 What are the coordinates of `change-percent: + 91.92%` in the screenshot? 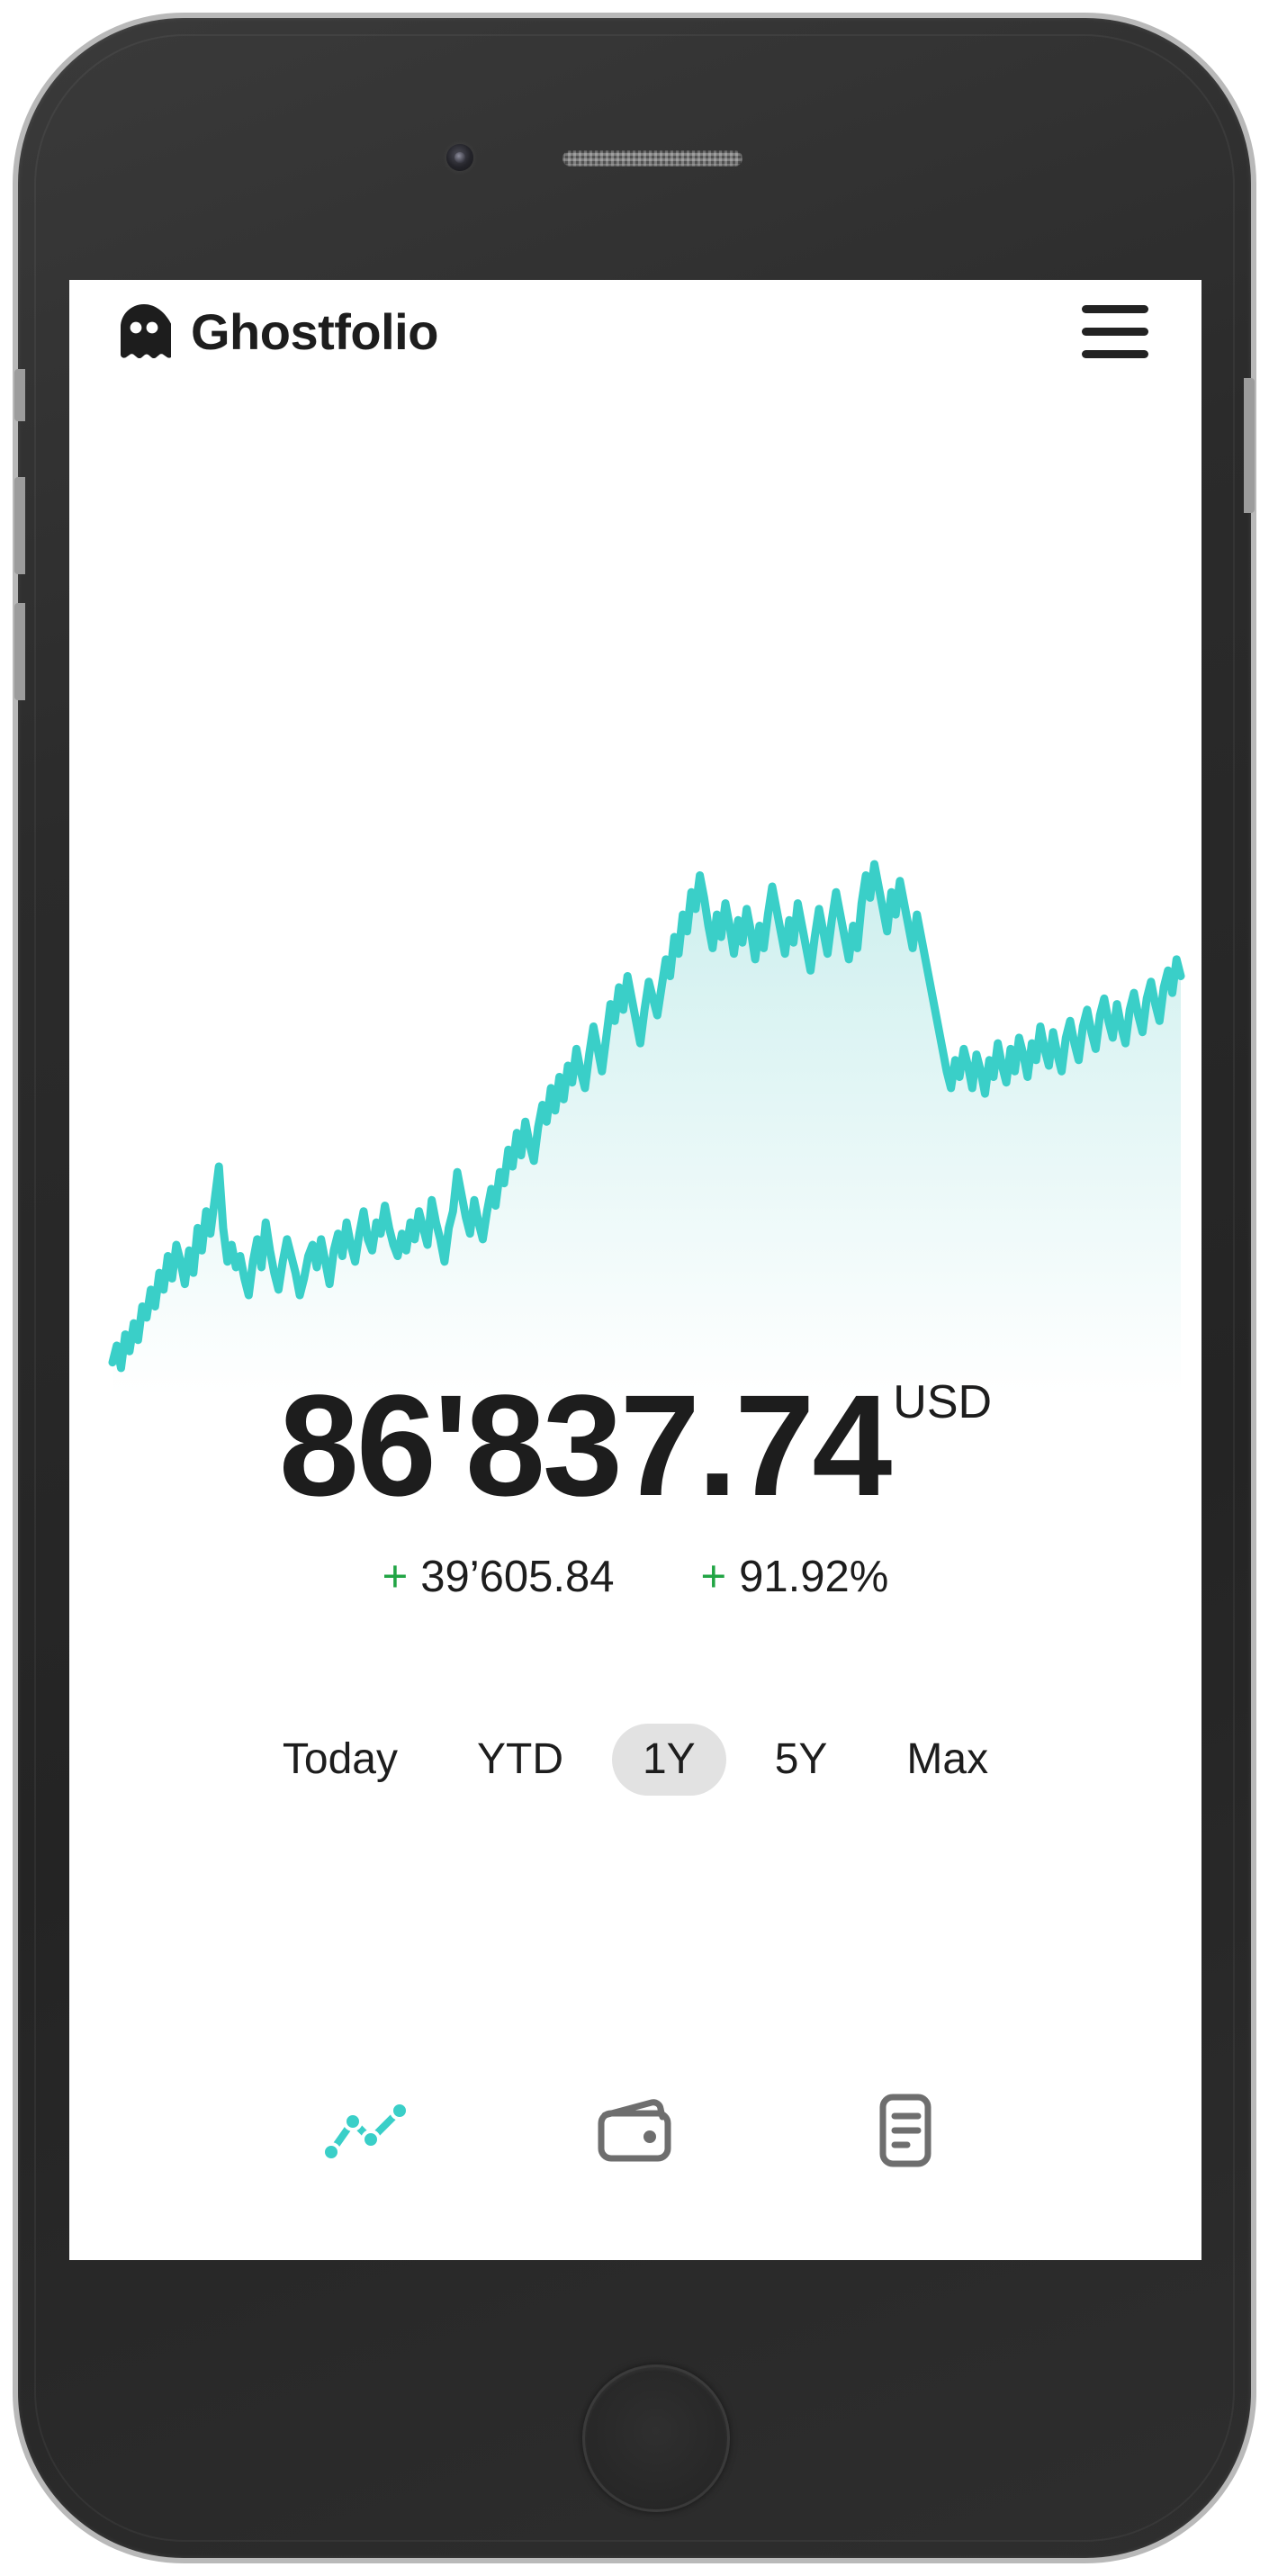 It's located at (795, 1577).